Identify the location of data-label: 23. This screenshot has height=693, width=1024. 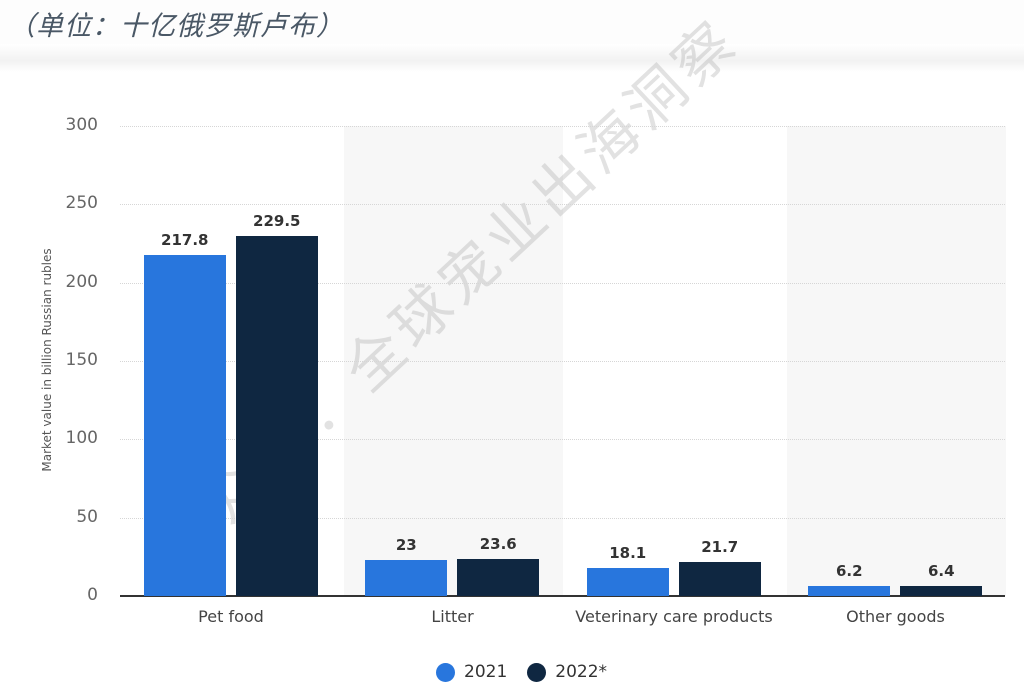
(406, 544).